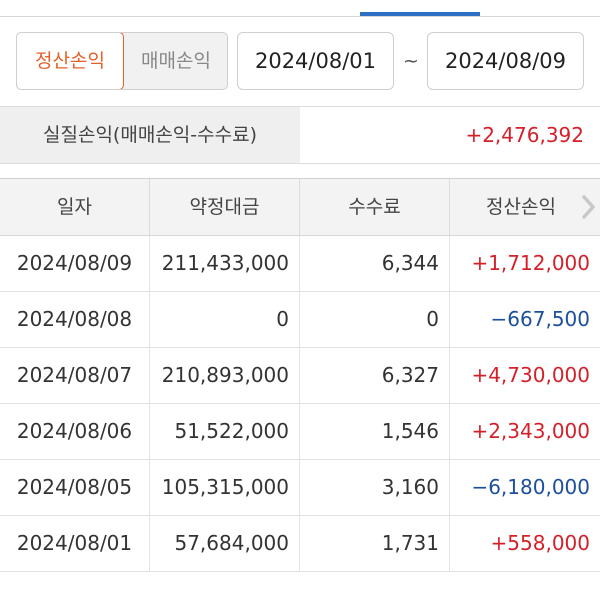 The height and width of the screenshot is (600, 600). Describe the element at coordinates (375, 375) in the screenshot. I see `cell-fee: 6,327` at that location.